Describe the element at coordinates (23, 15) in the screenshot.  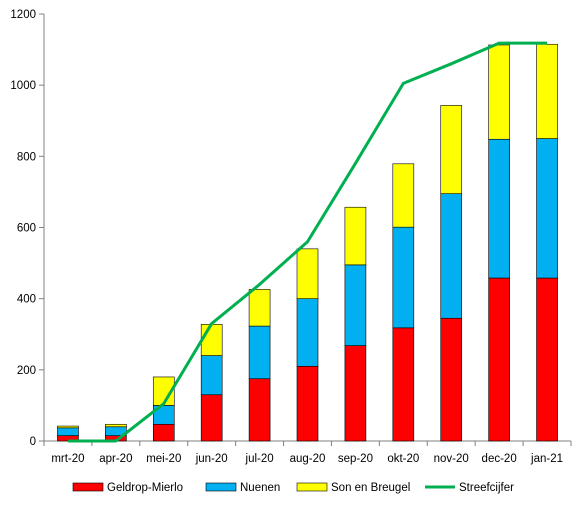
I see `y-tick-label: 1200` at that location.